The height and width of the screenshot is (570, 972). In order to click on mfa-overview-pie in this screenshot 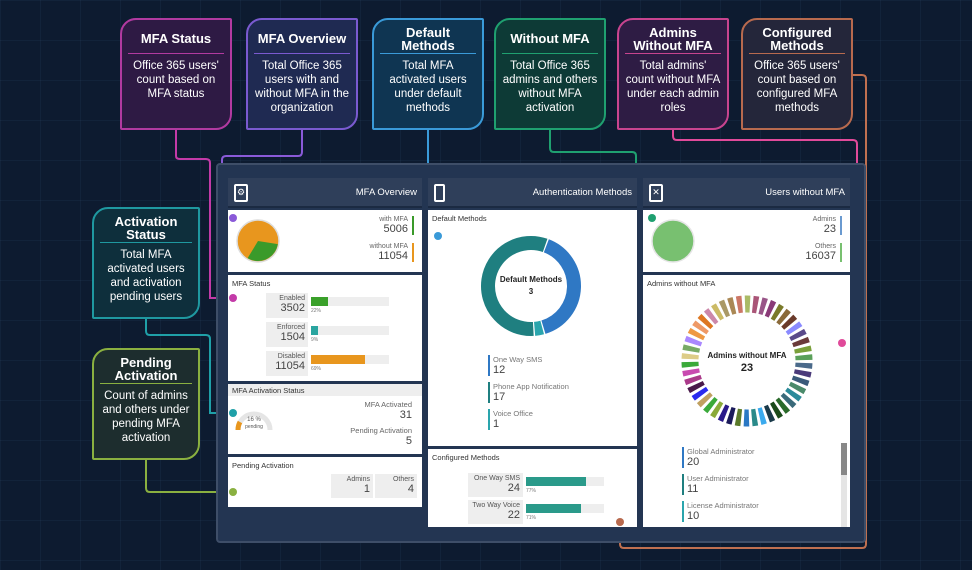, I will do `click(258, 241)`.